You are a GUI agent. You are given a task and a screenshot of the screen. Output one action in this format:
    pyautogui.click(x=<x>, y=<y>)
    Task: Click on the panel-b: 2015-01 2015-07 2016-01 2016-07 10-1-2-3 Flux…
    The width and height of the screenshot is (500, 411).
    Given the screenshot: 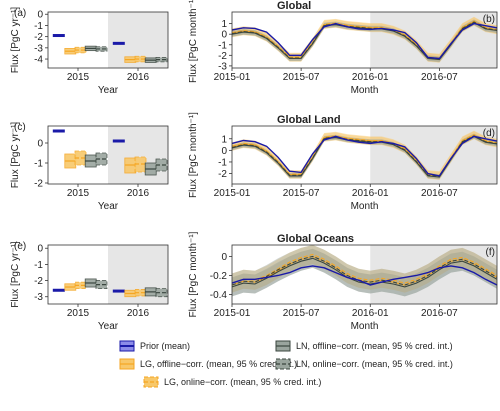 What is the action you would take?
    pyautogui.click(x=343, y=48)
    